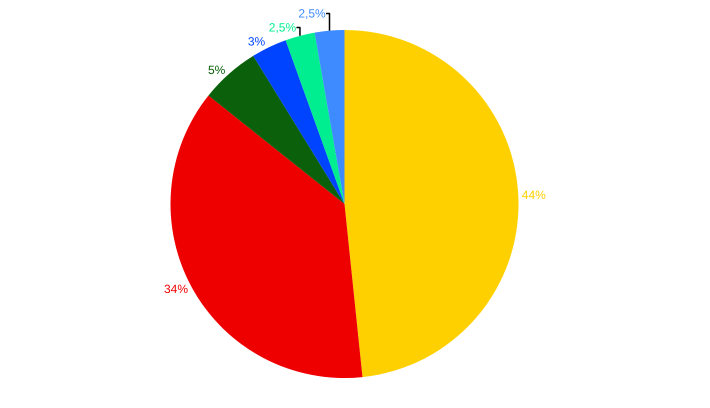 Image resolution: width=710 pixels, height=408 pixels. I want to click on data-label: 44%, so click(534, 195).